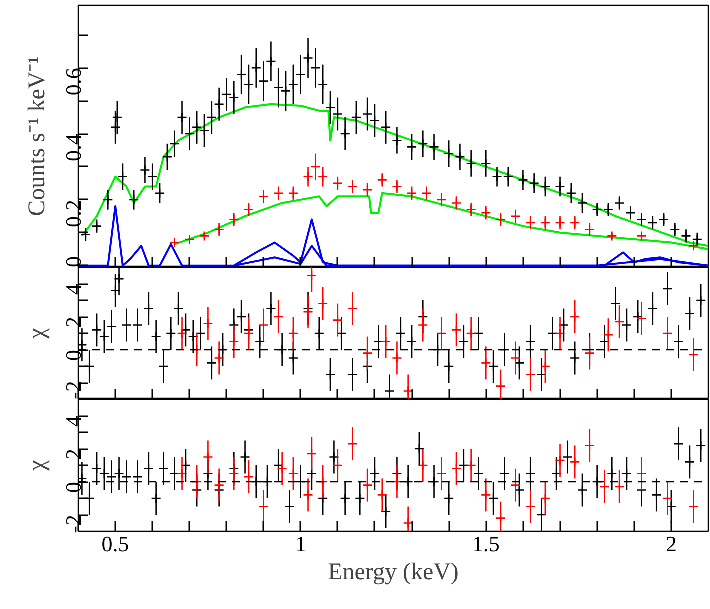  What do you see at coordinates (393, 573) in the screenshot?
I see `x-axis-title: Energy (keV)` at bounding box center [393, 573].